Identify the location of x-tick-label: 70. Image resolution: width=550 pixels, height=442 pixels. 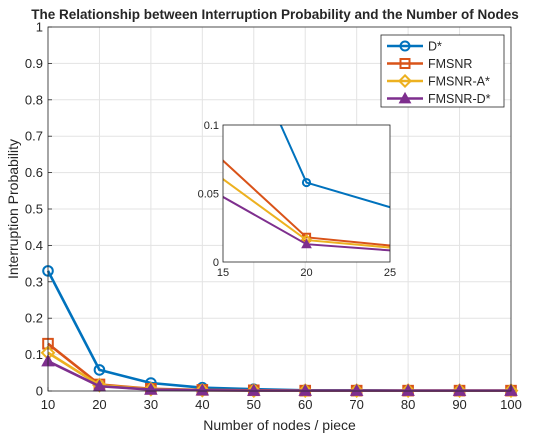
(356, 404).